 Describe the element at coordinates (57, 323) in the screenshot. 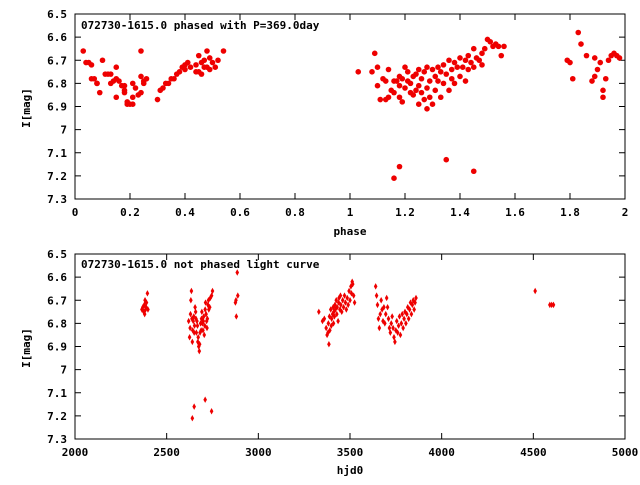

I see `y-tick-label: 6.8` at that location.